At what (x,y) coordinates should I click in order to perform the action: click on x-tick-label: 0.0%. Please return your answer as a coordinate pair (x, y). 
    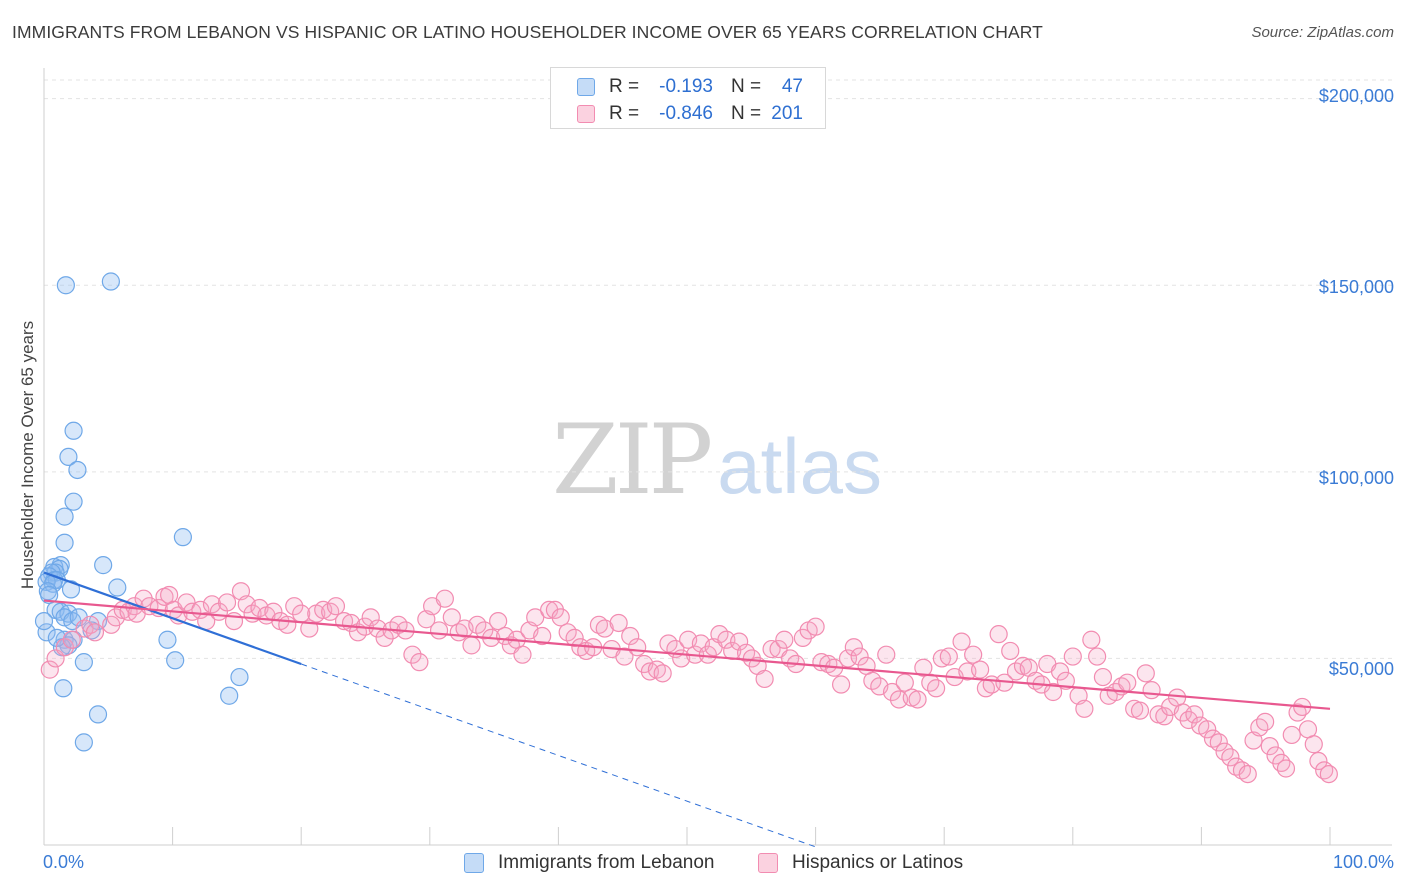
    Looking at the image, I should click on (64, 862).